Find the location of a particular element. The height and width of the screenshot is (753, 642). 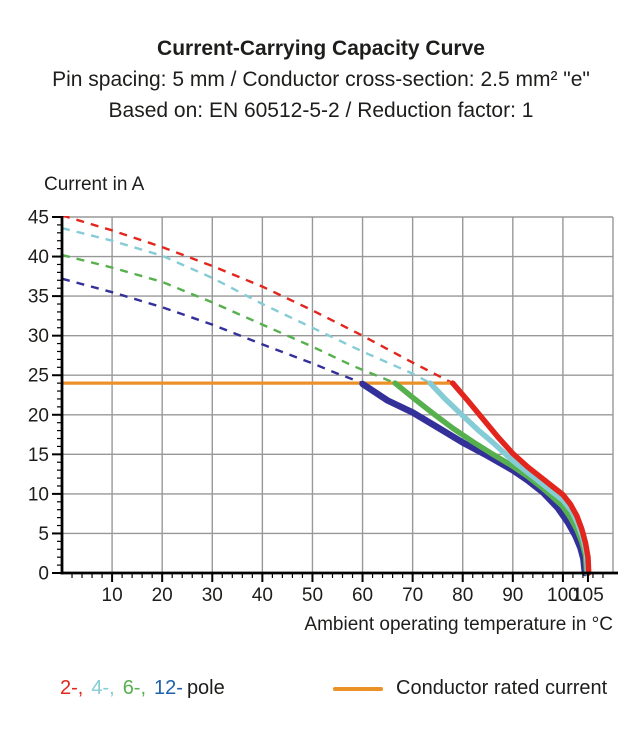

y-tick-label-45: 45 is located at coordinates (38, 218).